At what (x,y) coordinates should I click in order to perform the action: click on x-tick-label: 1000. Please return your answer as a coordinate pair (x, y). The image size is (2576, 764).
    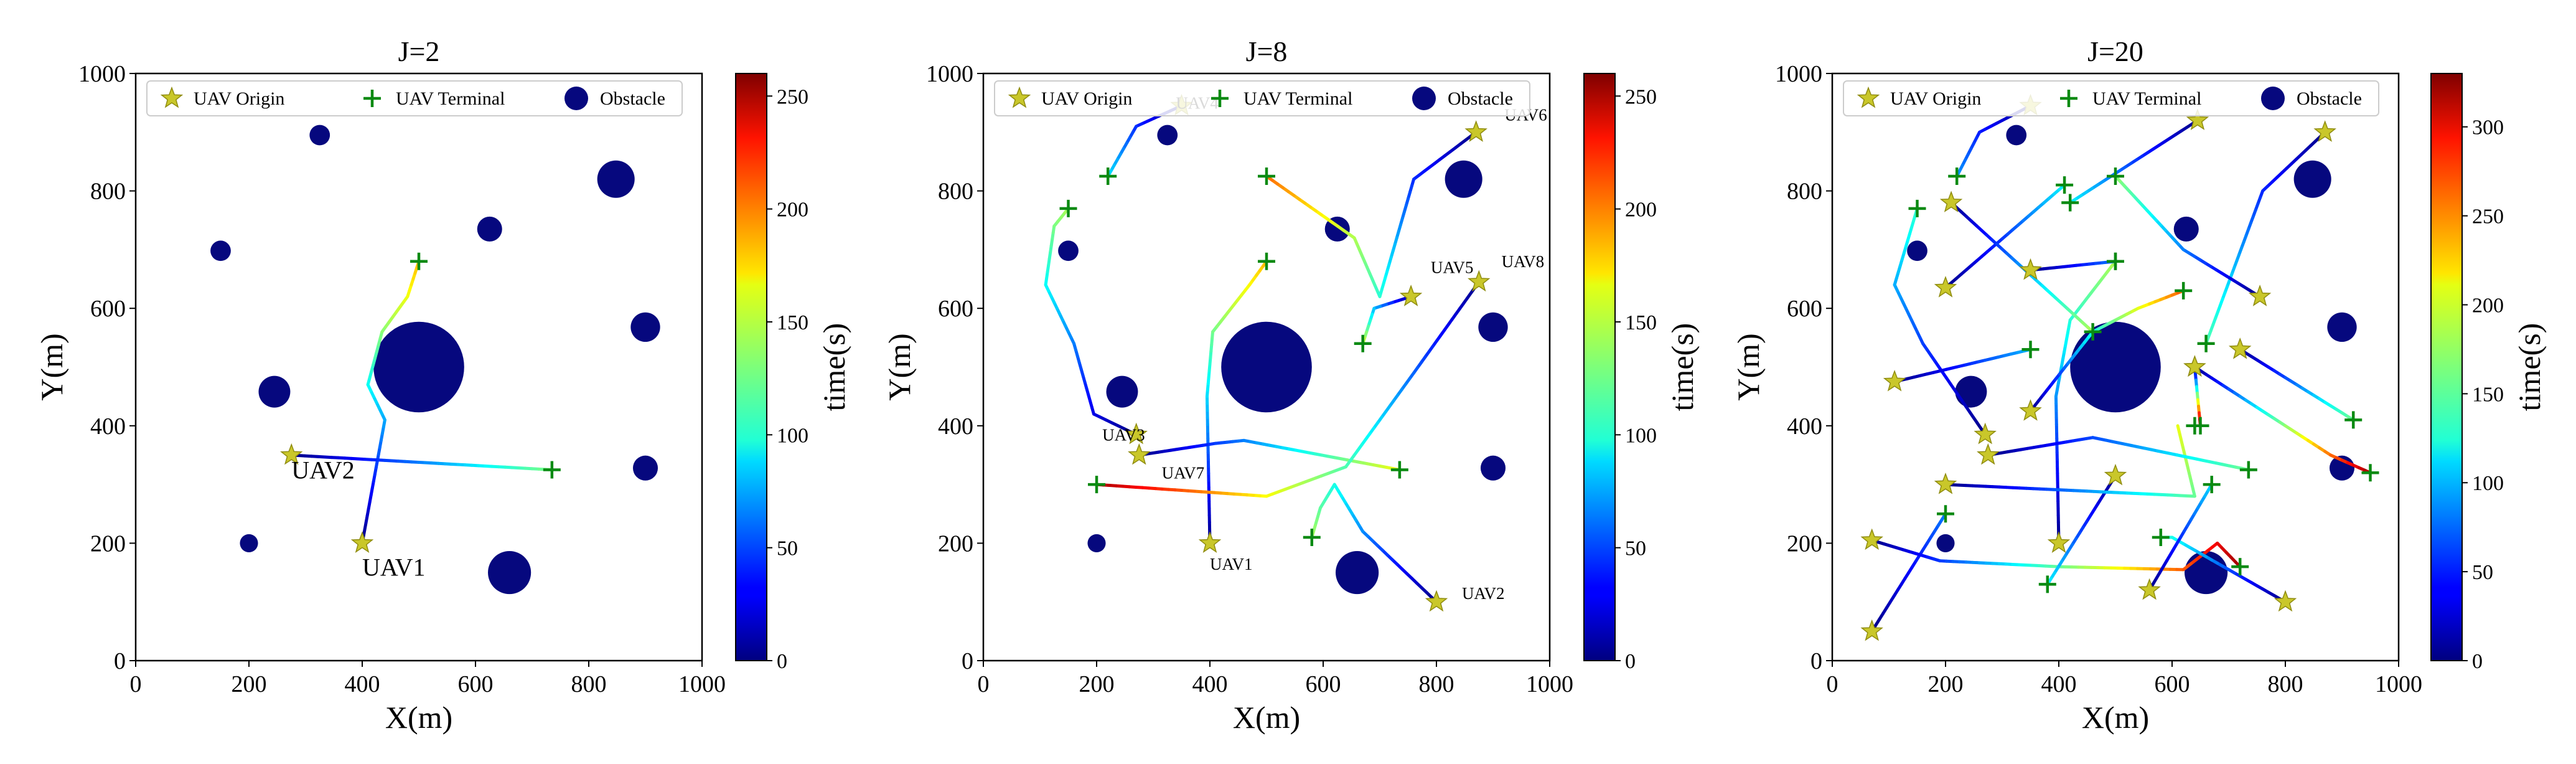
    Looking at the image, I should click on (702, 684).